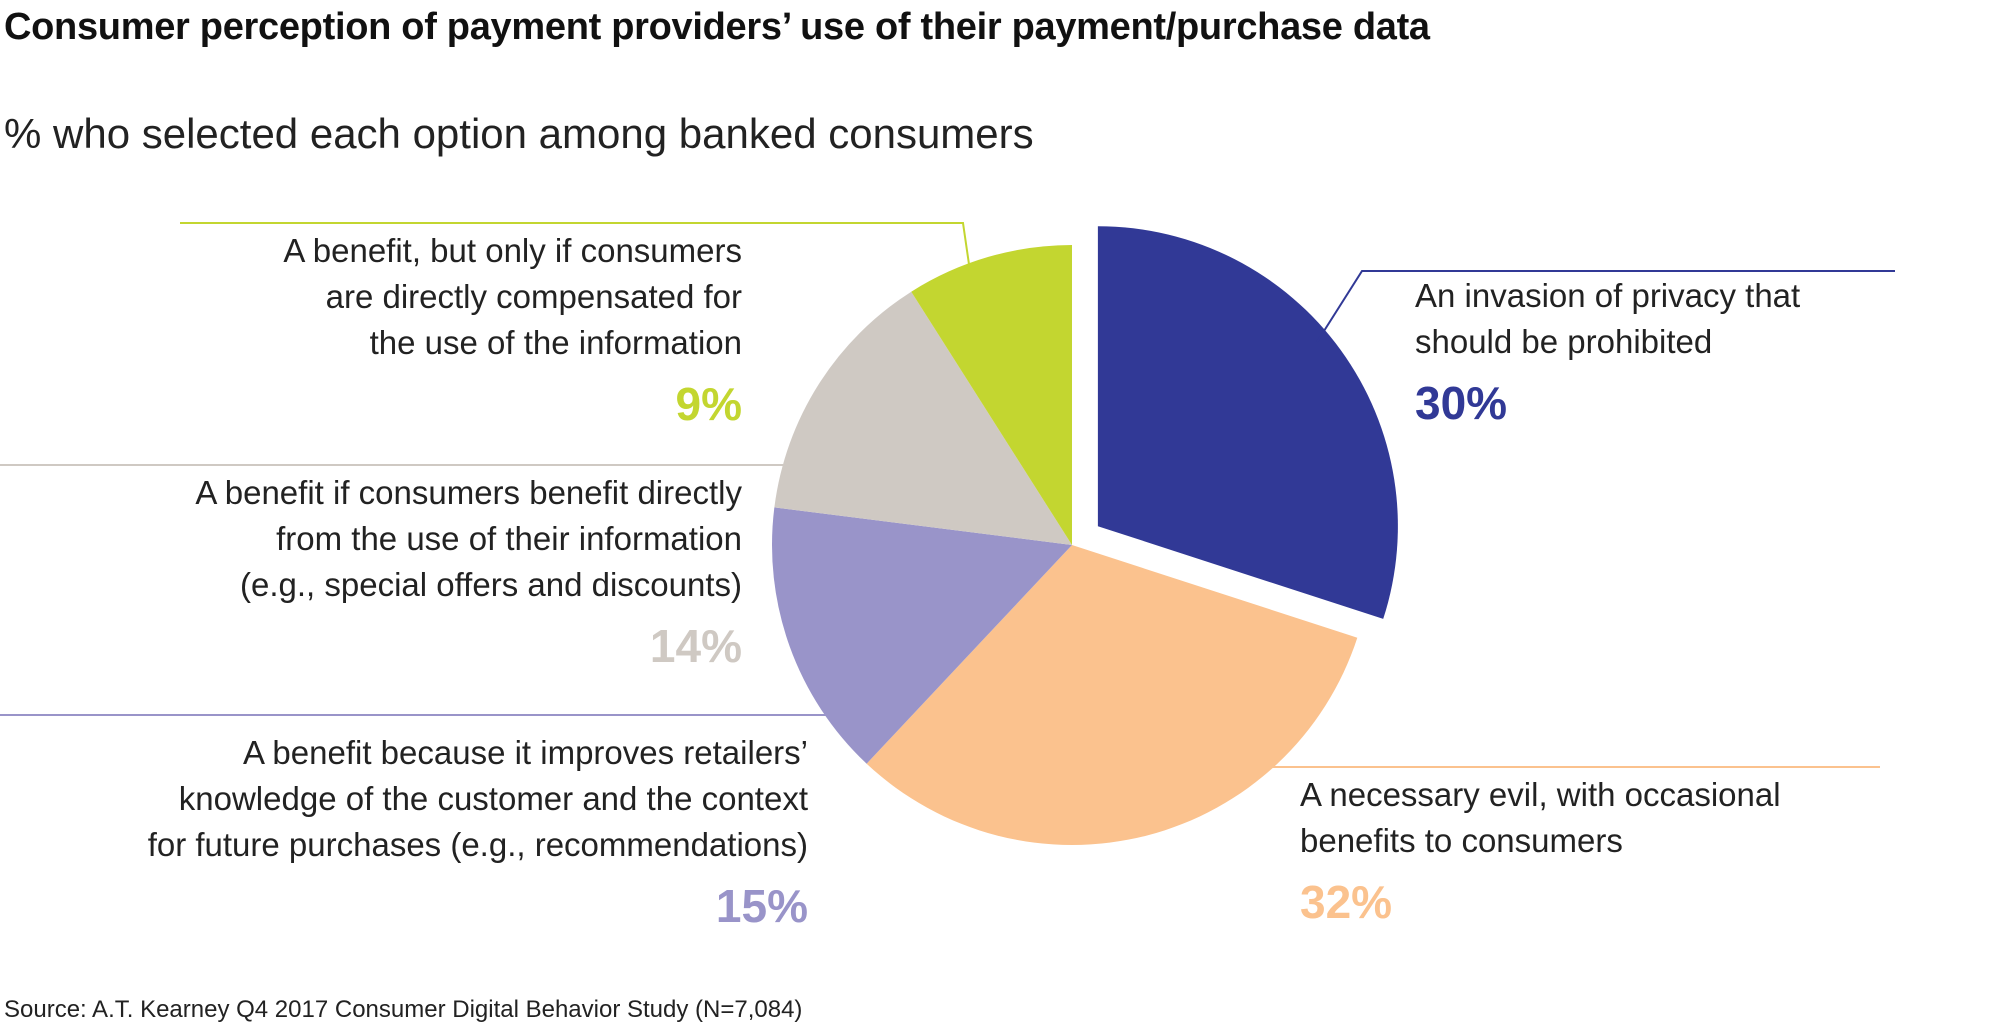 The height and width of the screenshot is (1025, 2000). What do you see at coordinates (468, 492) in the screenshot?
I see `slice-label-line: A benefit if consumers benefit directly` at bounding box center [468, 492].